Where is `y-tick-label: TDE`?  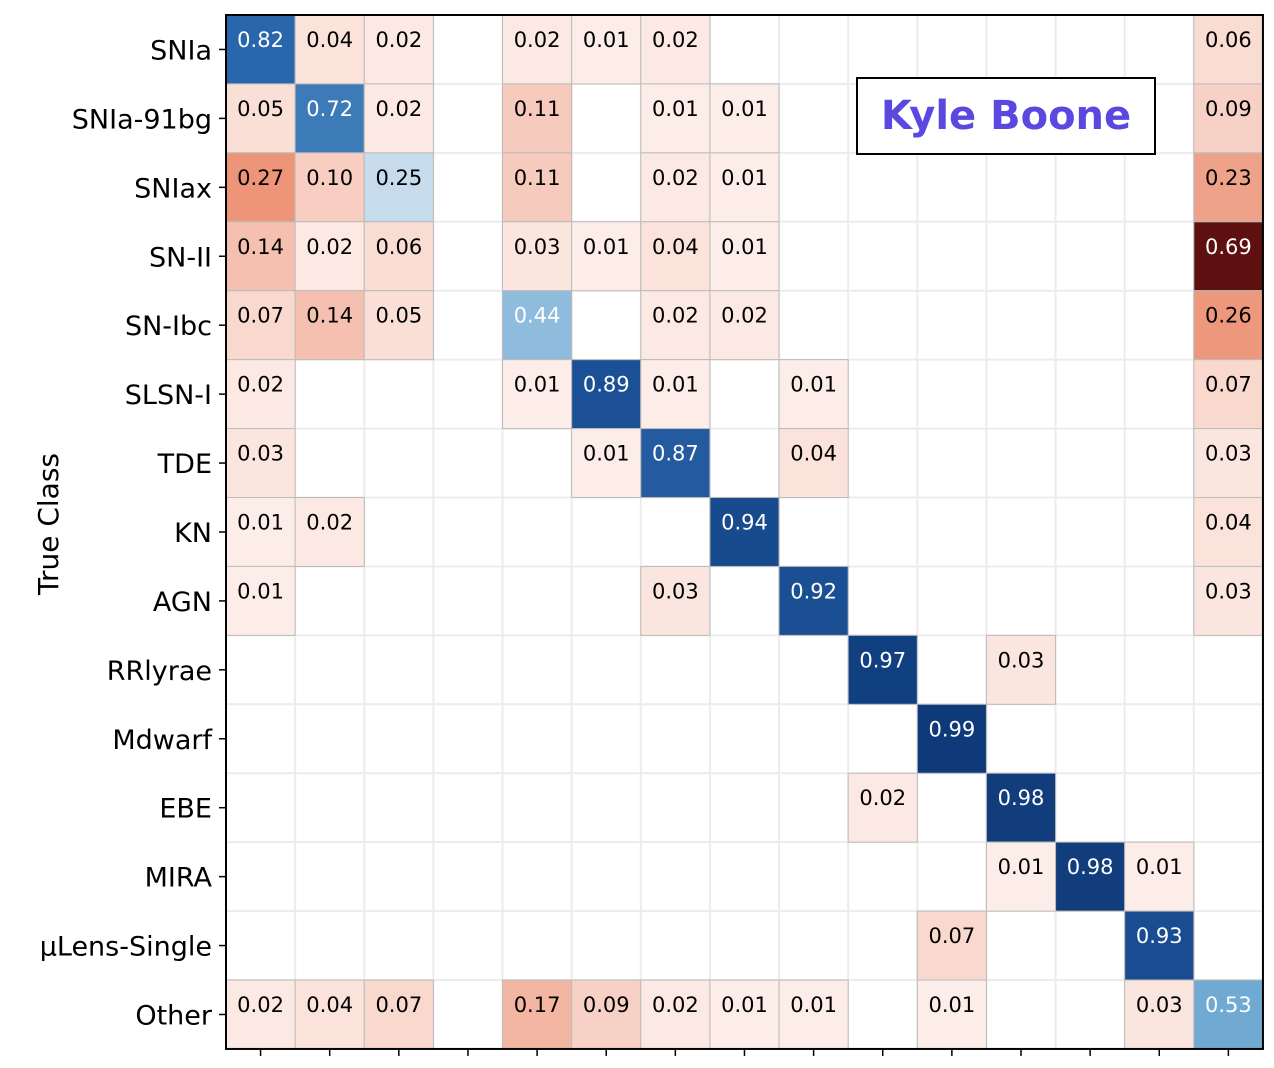
y-tick-label: TDE is located at coordinates (184, 464).